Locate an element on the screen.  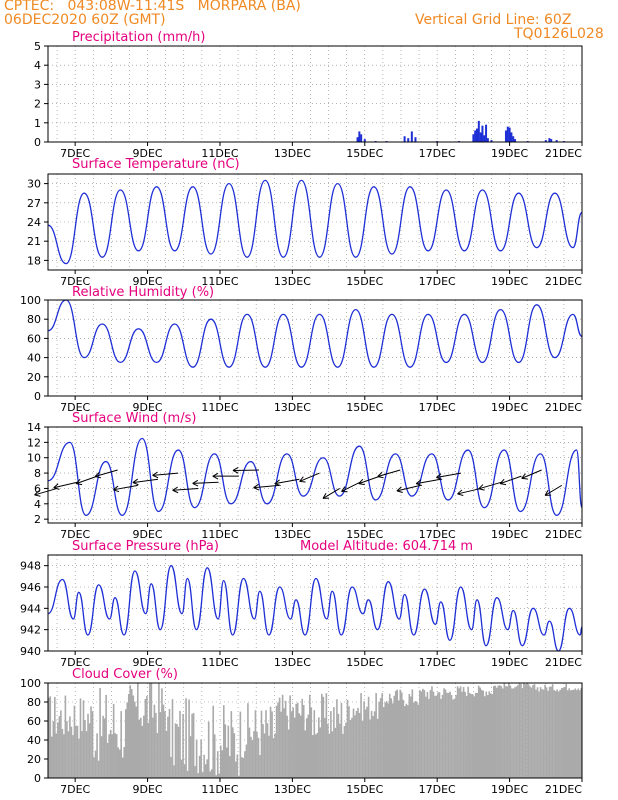
x-tick-label: 13DEC is located at coordinates (292, 153).